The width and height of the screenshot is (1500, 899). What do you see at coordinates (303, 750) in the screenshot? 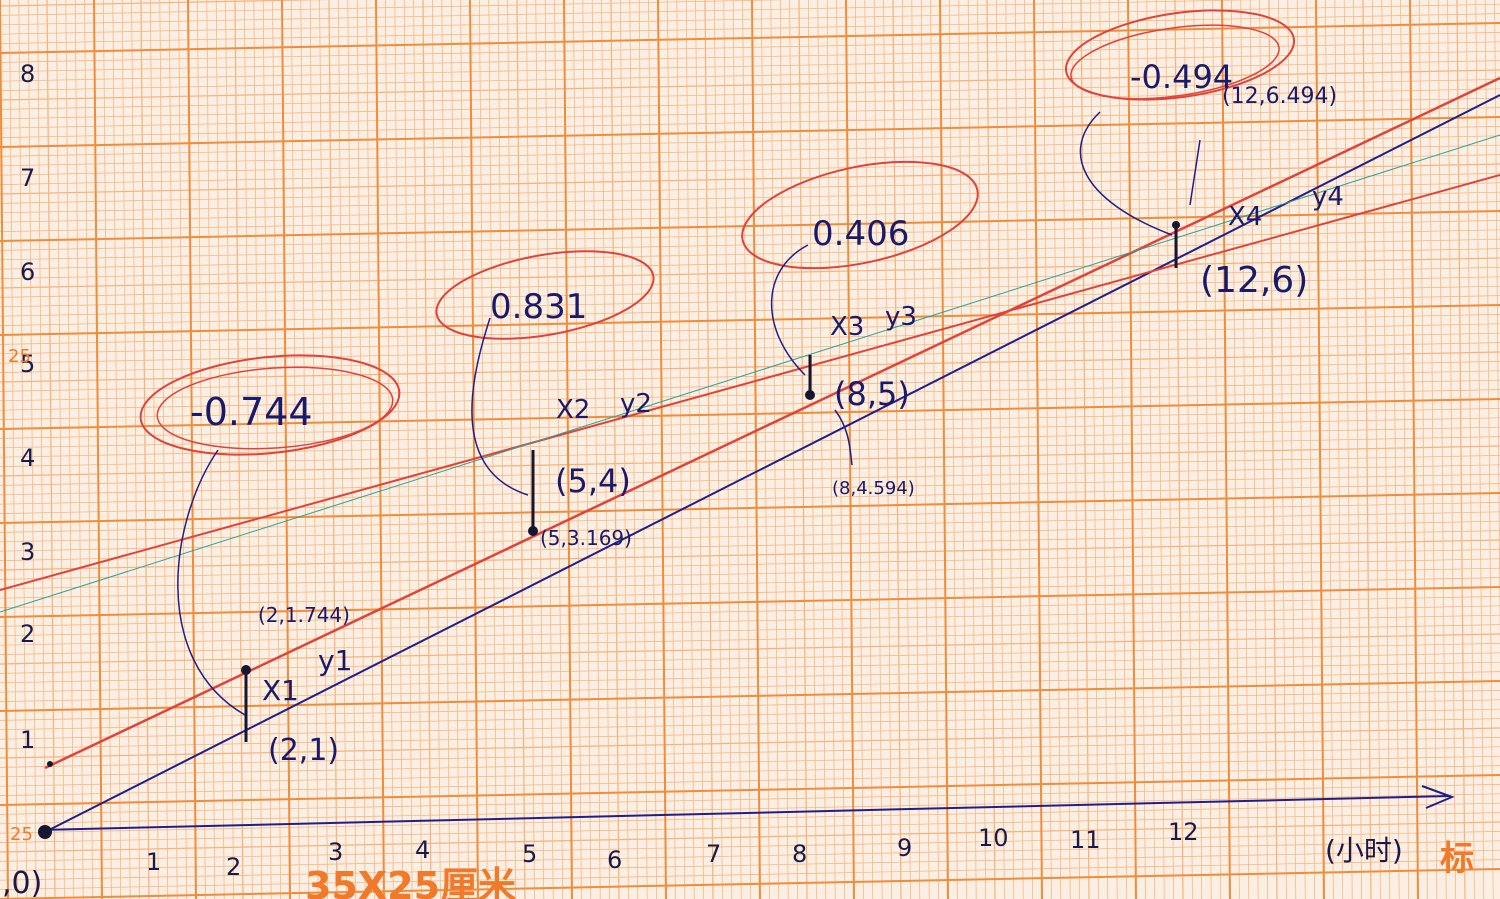
I see `point-label-1: (2,1)` at bounding box center [303, 750].